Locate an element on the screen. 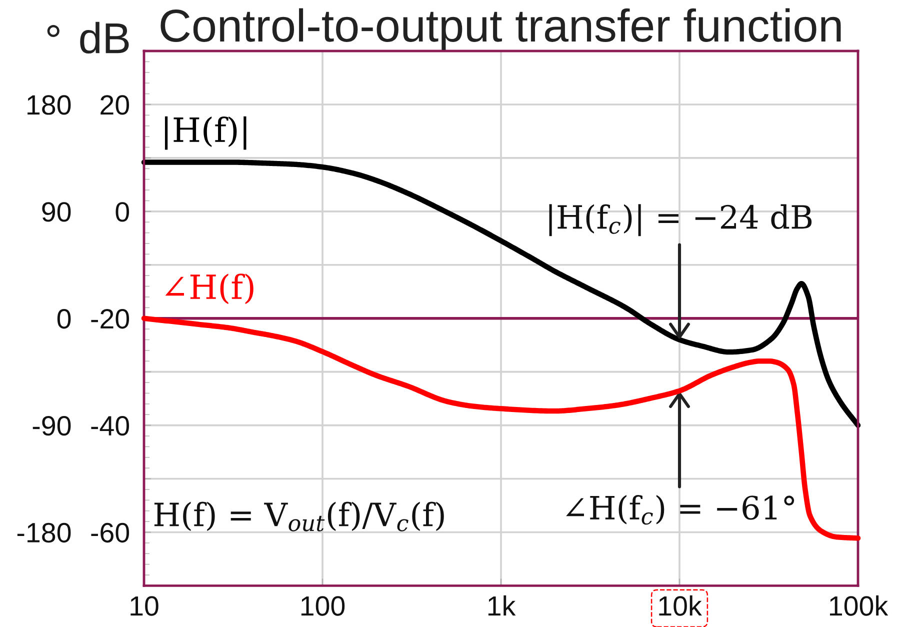 Image resolution: width=902 pixels, height=627 pixels. annotation: |H(f$_{c}$)| = −24 dB is located at coordinates (680, 220).